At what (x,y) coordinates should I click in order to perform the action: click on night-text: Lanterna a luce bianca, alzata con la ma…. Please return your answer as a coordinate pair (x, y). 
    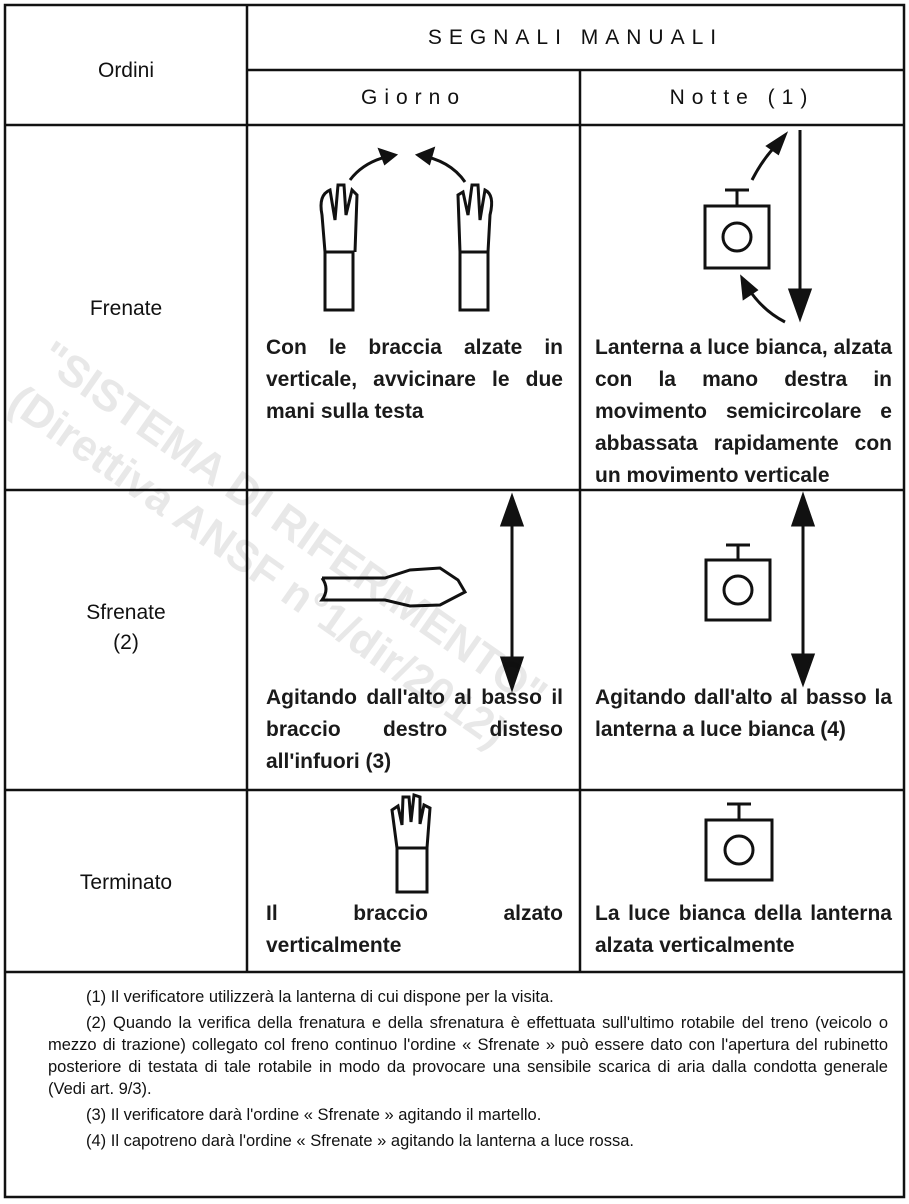
    Looking at the image, I should click on (743, 411).